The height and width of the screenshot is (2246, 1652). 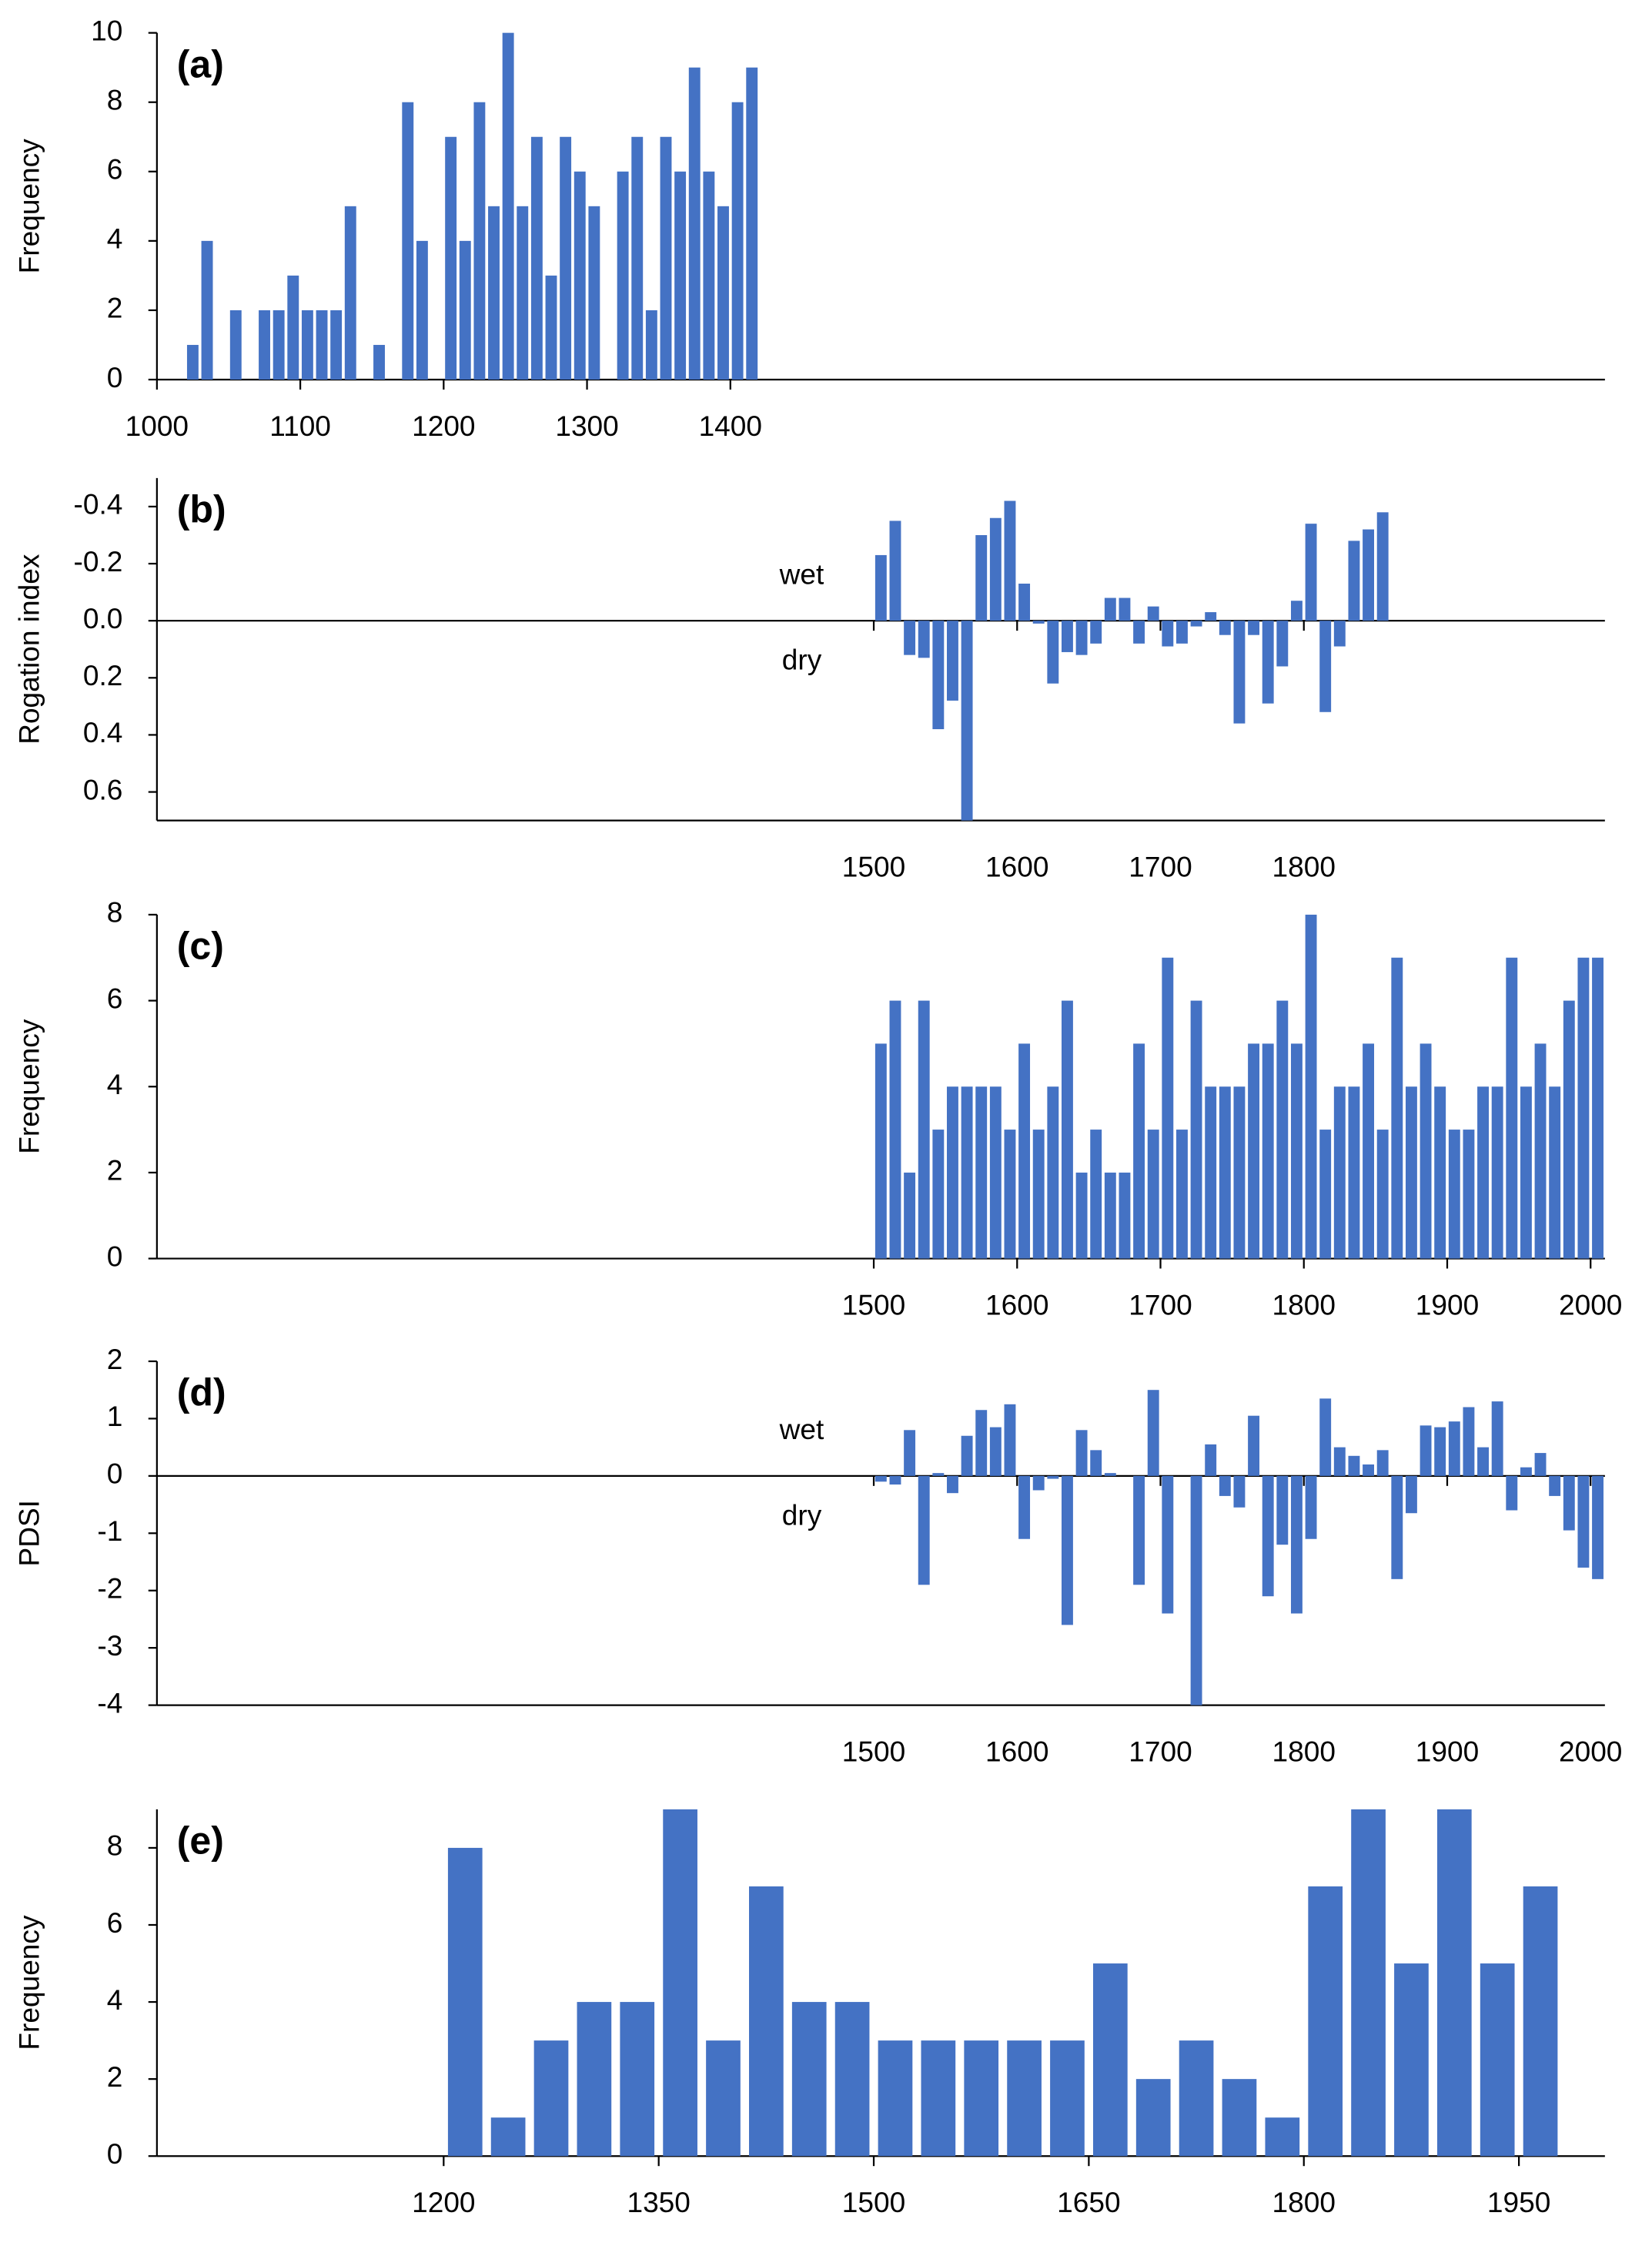 What do you see at coordinates (658, 2202) in the screenshot?
I see `x-tick-label: 1350` at bounding box center [658, 2202].